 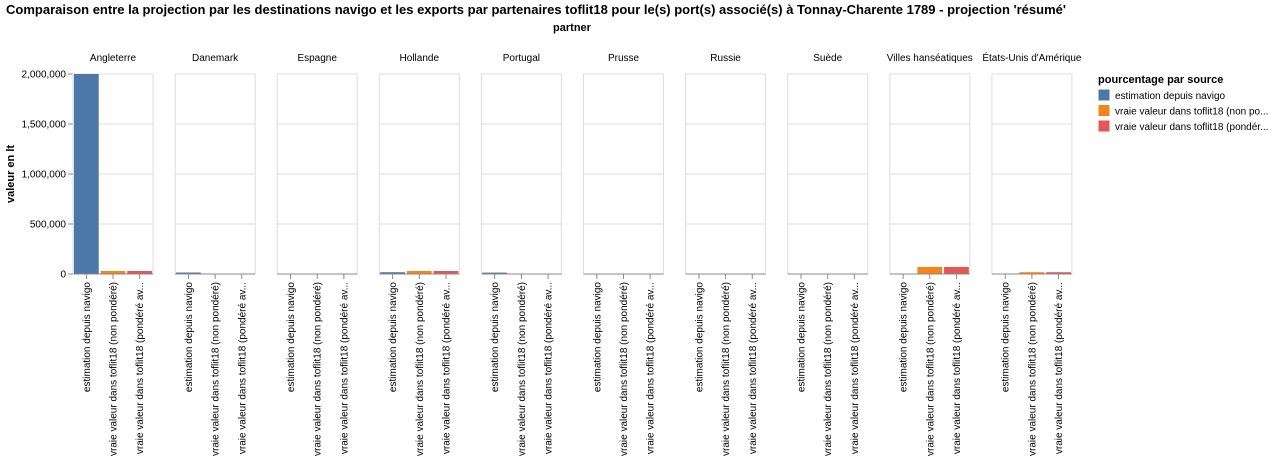 What do you see at coordinates (624, 58) in the screenshot?
I see `facet-label: Prusse` at bounding box center [624, 58].